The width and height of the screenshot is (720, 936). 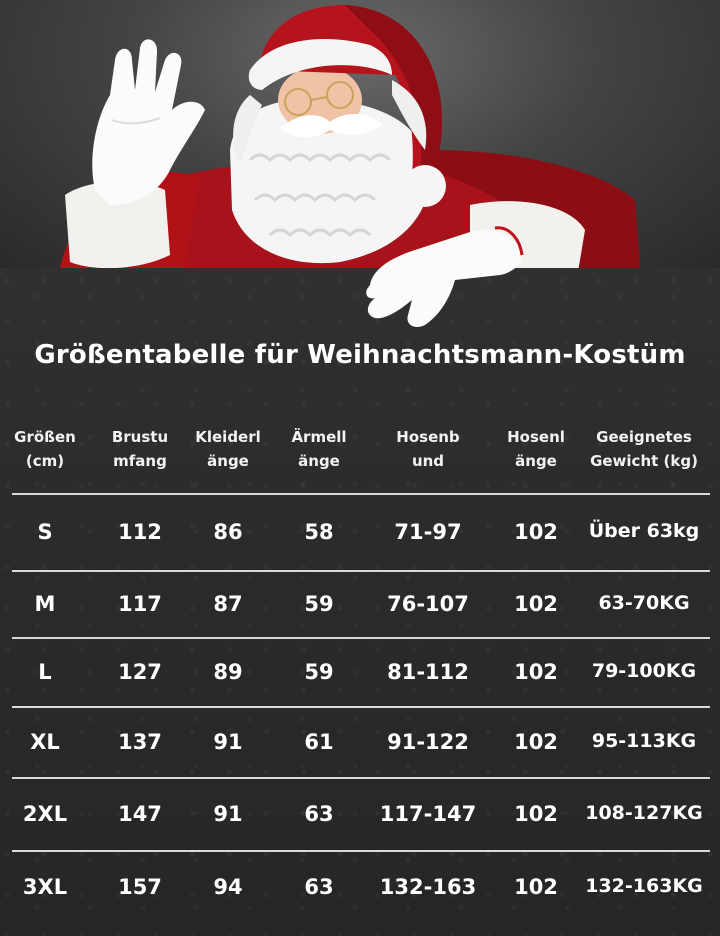 What do you see at coordinates (644, 603) in the screenshot?
I see `table-cell: 63-70KG` at bounding box center [644, 603].